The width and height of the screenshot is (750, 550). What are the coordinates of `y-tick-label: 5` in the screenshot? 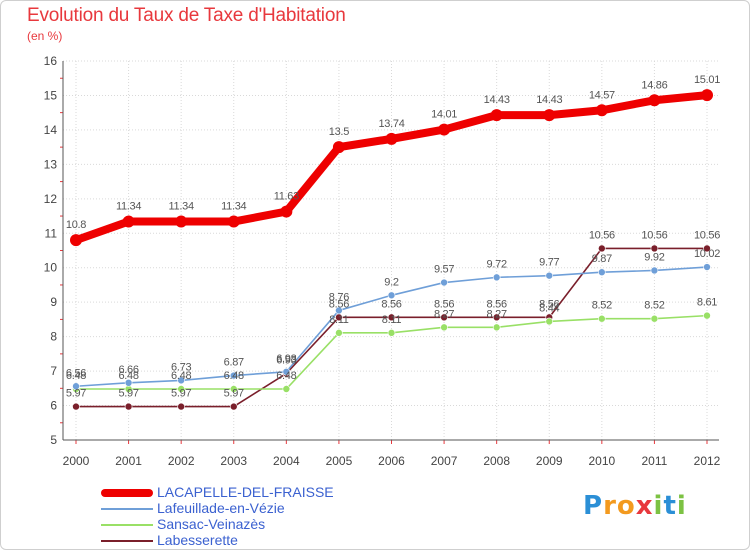 It's located at (53, 440).